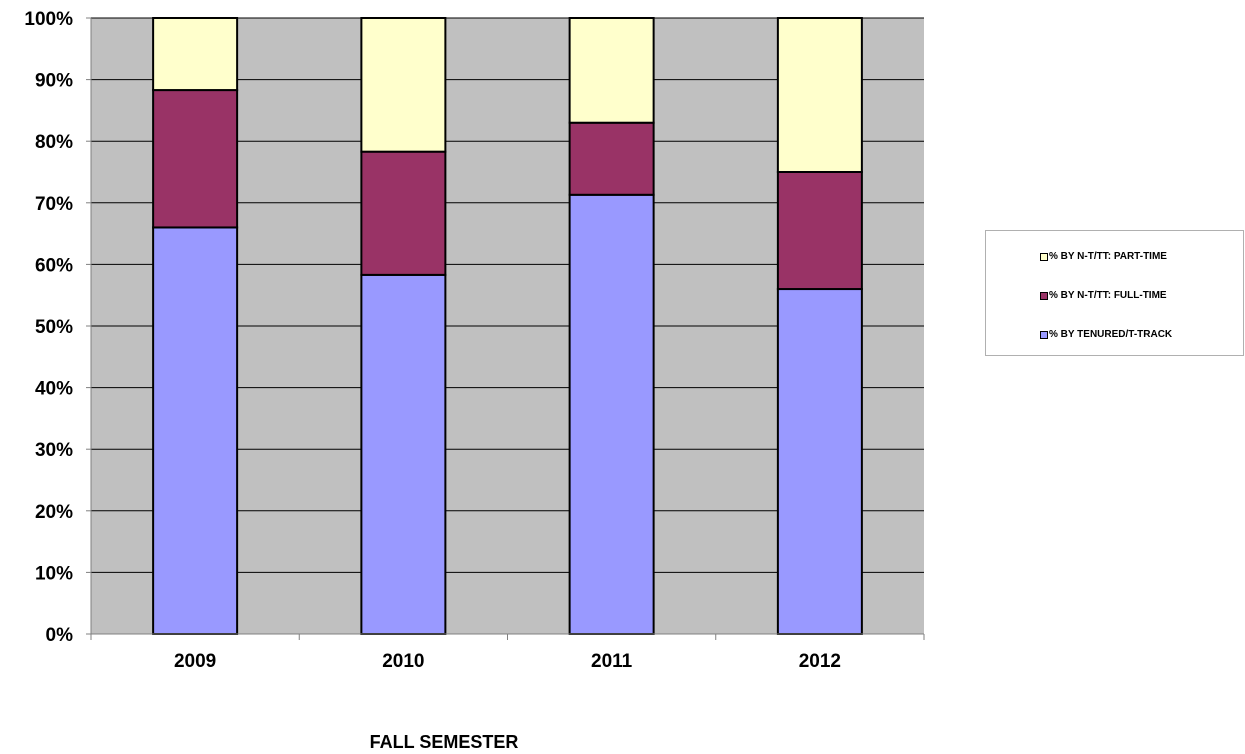  I want to click on y-tick-label: 100%, so click(48, 19).